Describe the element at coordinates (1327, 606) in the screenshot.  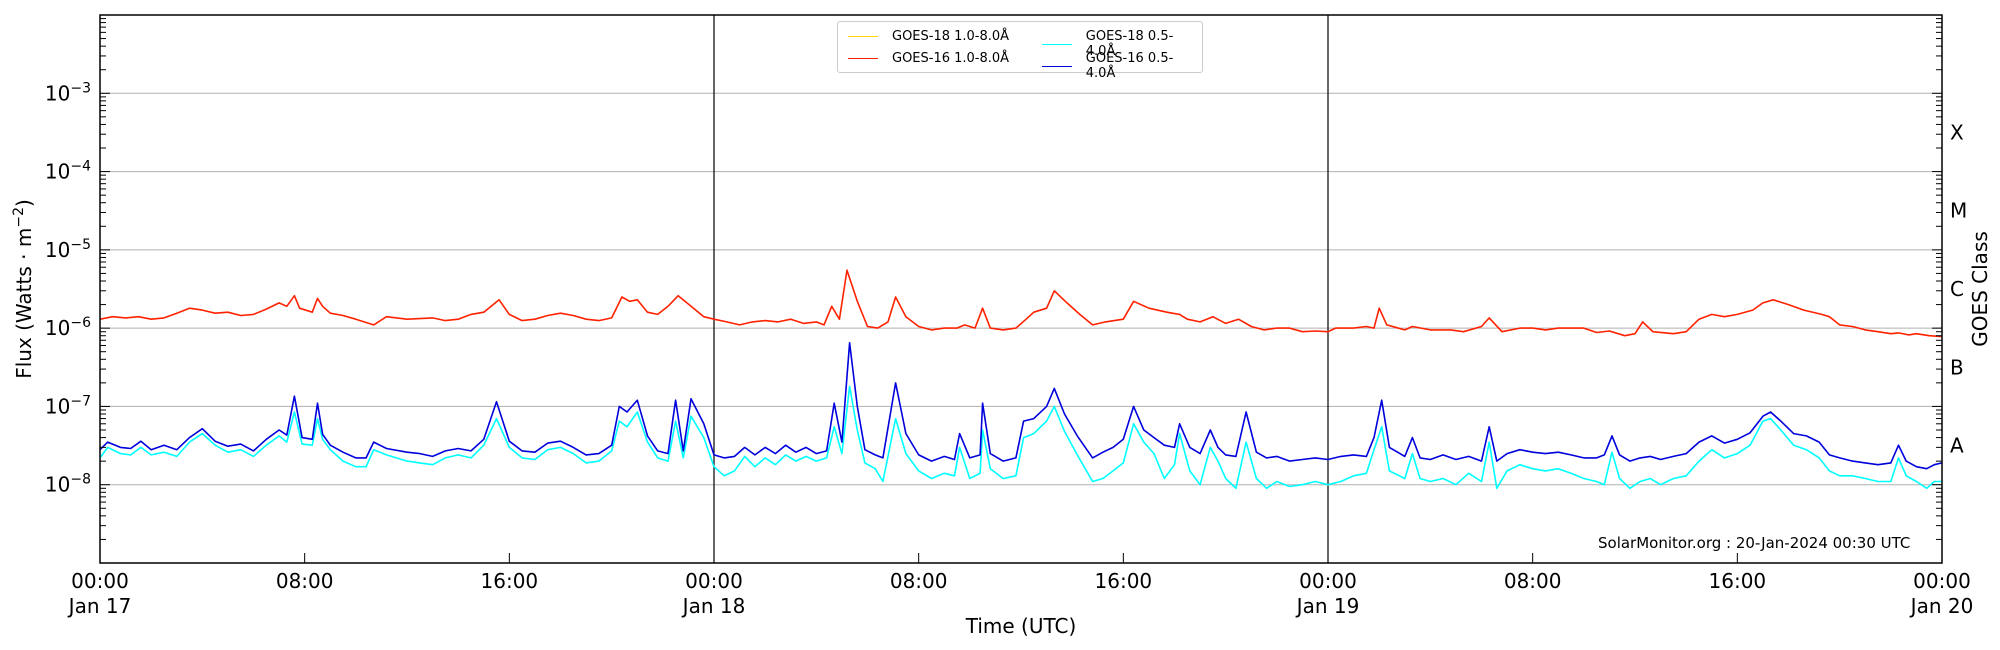
I see `x-tick-date-label: Jan 19` at that location.